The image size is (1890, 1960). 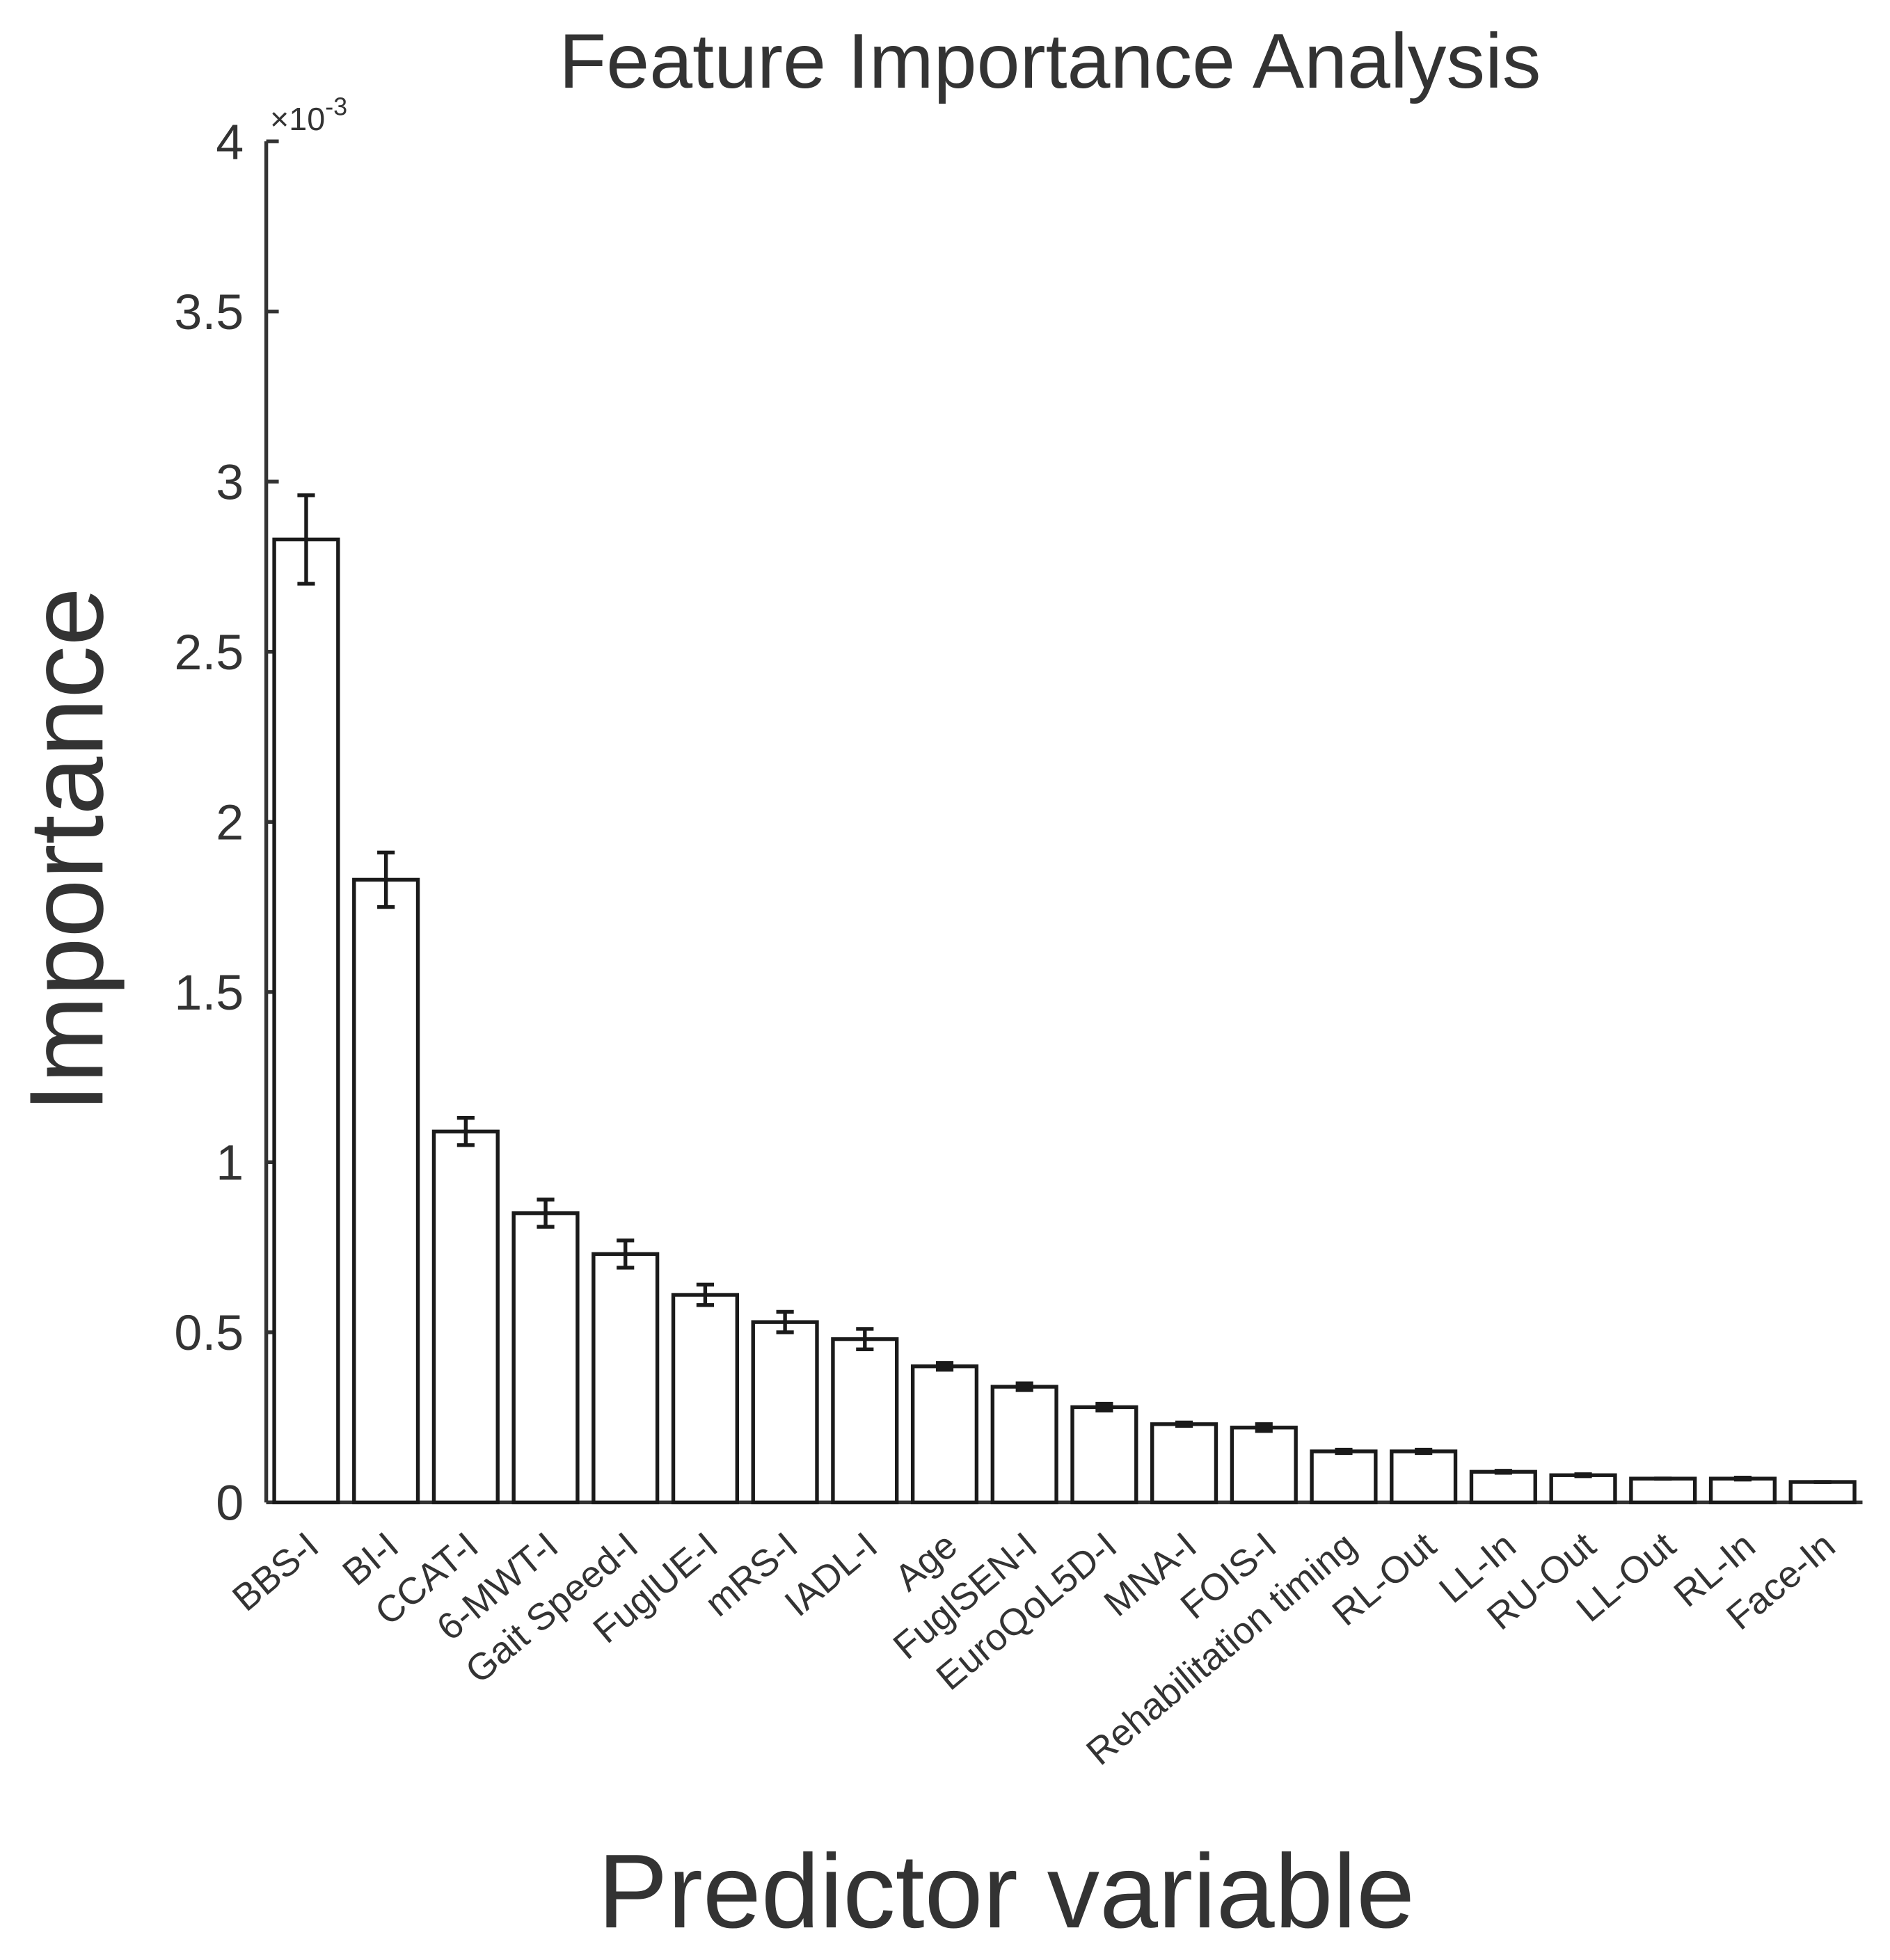 I want to click on y-tick-label: 3.5, so click(x=209, y=312).